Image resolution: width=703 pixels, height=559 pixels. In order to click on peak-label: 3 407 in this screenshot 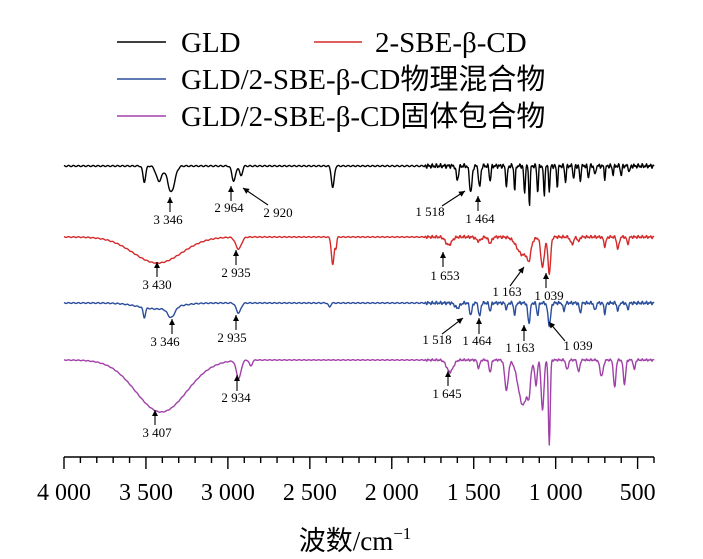, I will do `click(157, 432)`.